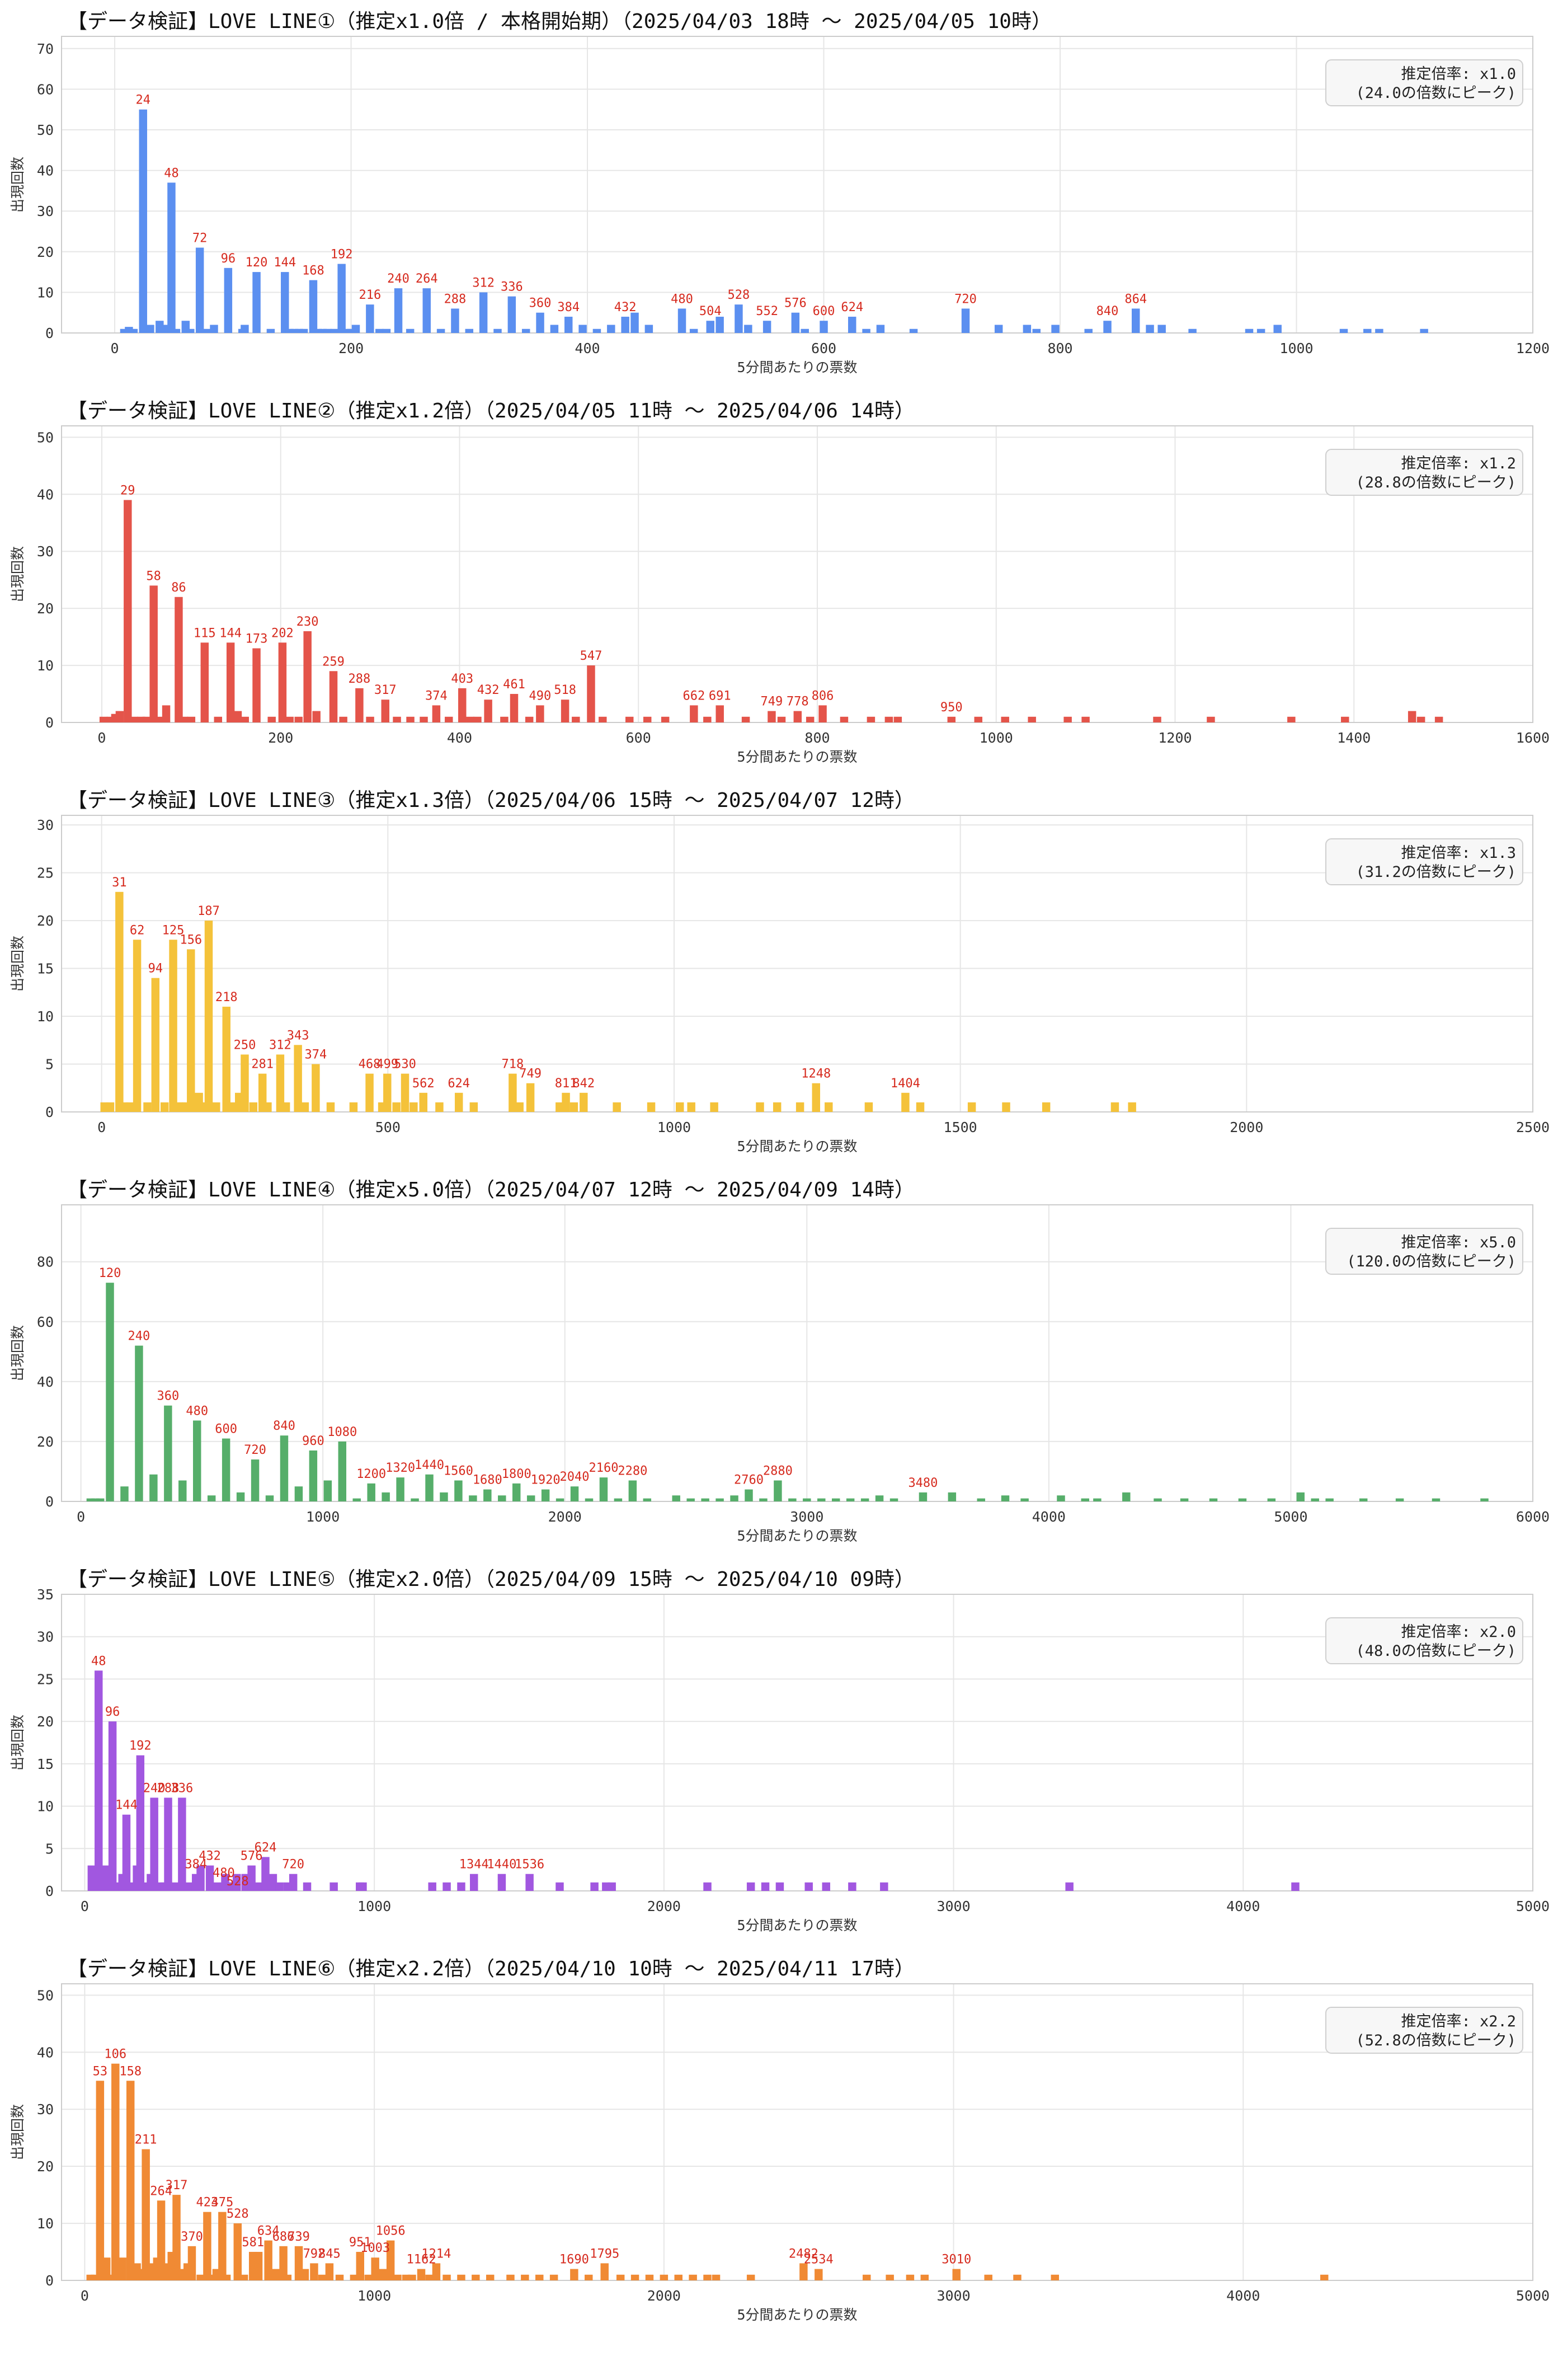 The image size is (1558, 2380). I want to click on peak-label: 187, so click(209, 911).